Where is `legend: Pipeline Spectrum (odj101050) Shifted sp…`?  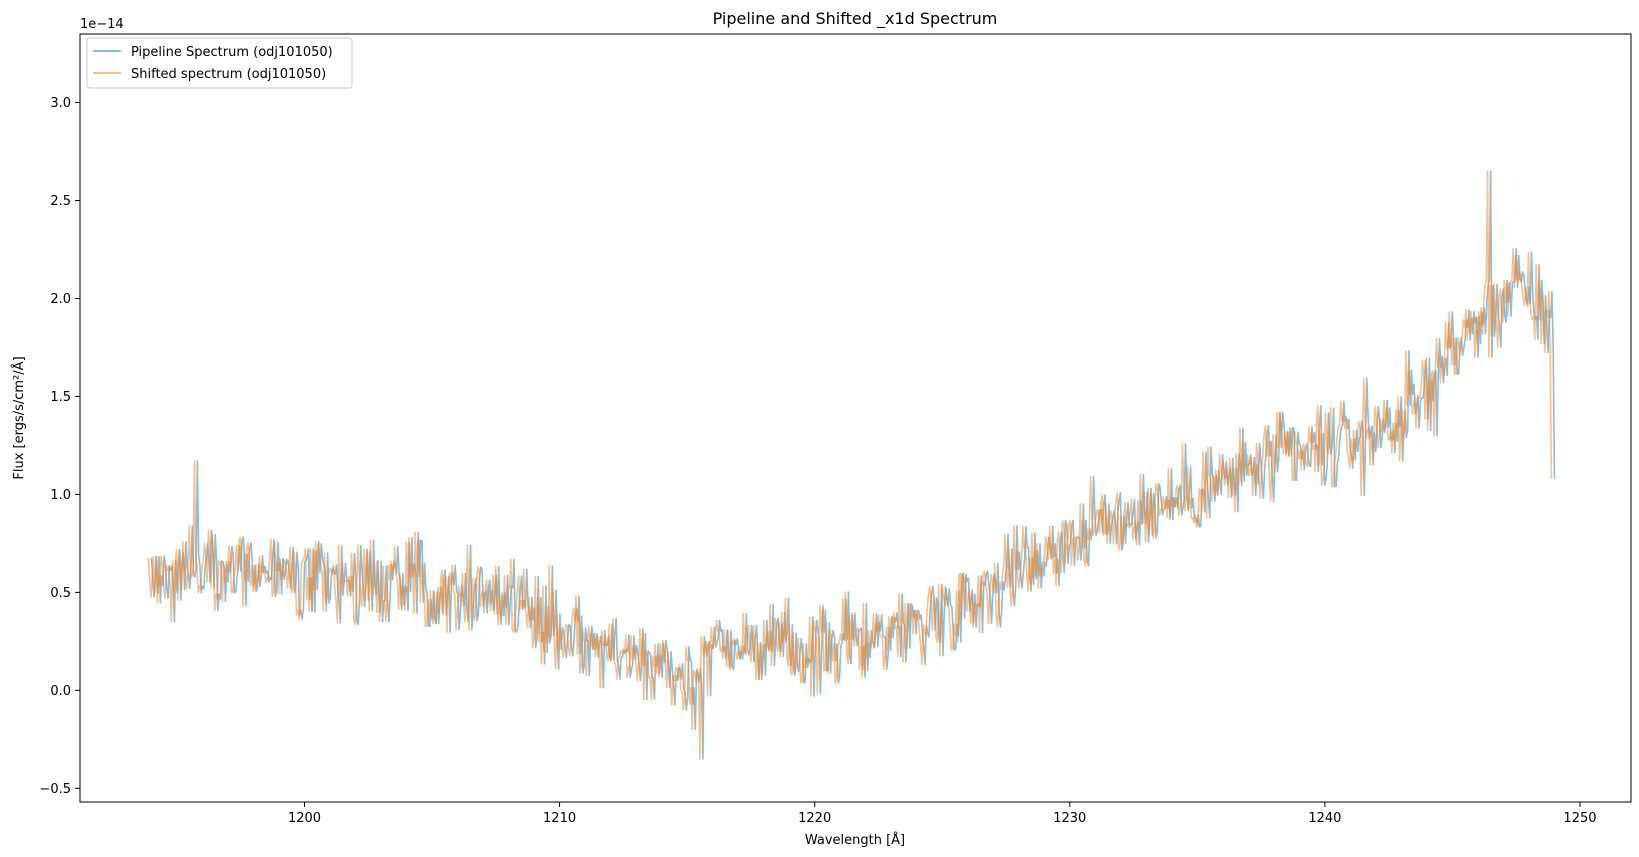
legend: Pipeline Spectrum (odj101050) Shifted sp… is located at coordinates (219, 63).